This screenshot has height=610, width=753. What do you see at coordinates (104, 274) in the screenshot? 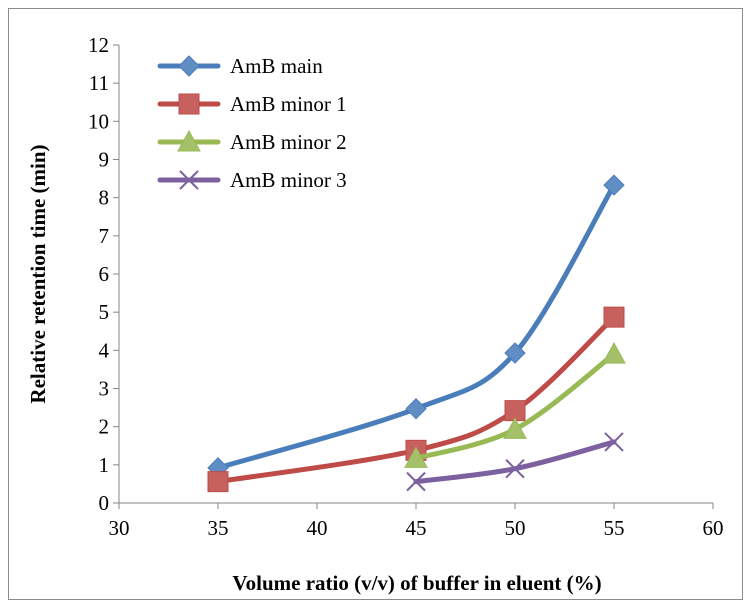
I see `y-tick-label: 6` at bounding box center [104, 274].